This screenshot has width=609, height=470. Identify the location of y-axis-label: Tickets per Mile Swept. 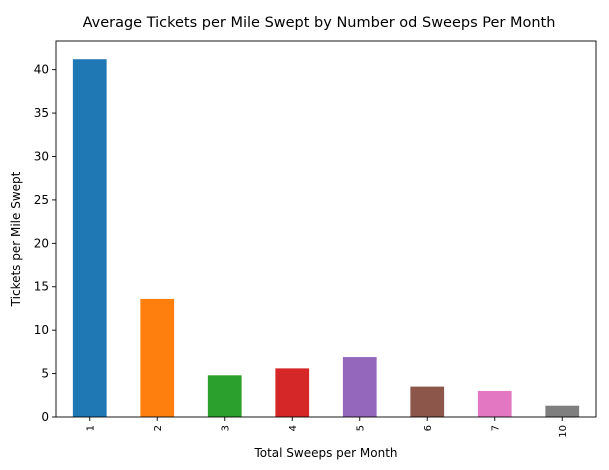
(16, 239).